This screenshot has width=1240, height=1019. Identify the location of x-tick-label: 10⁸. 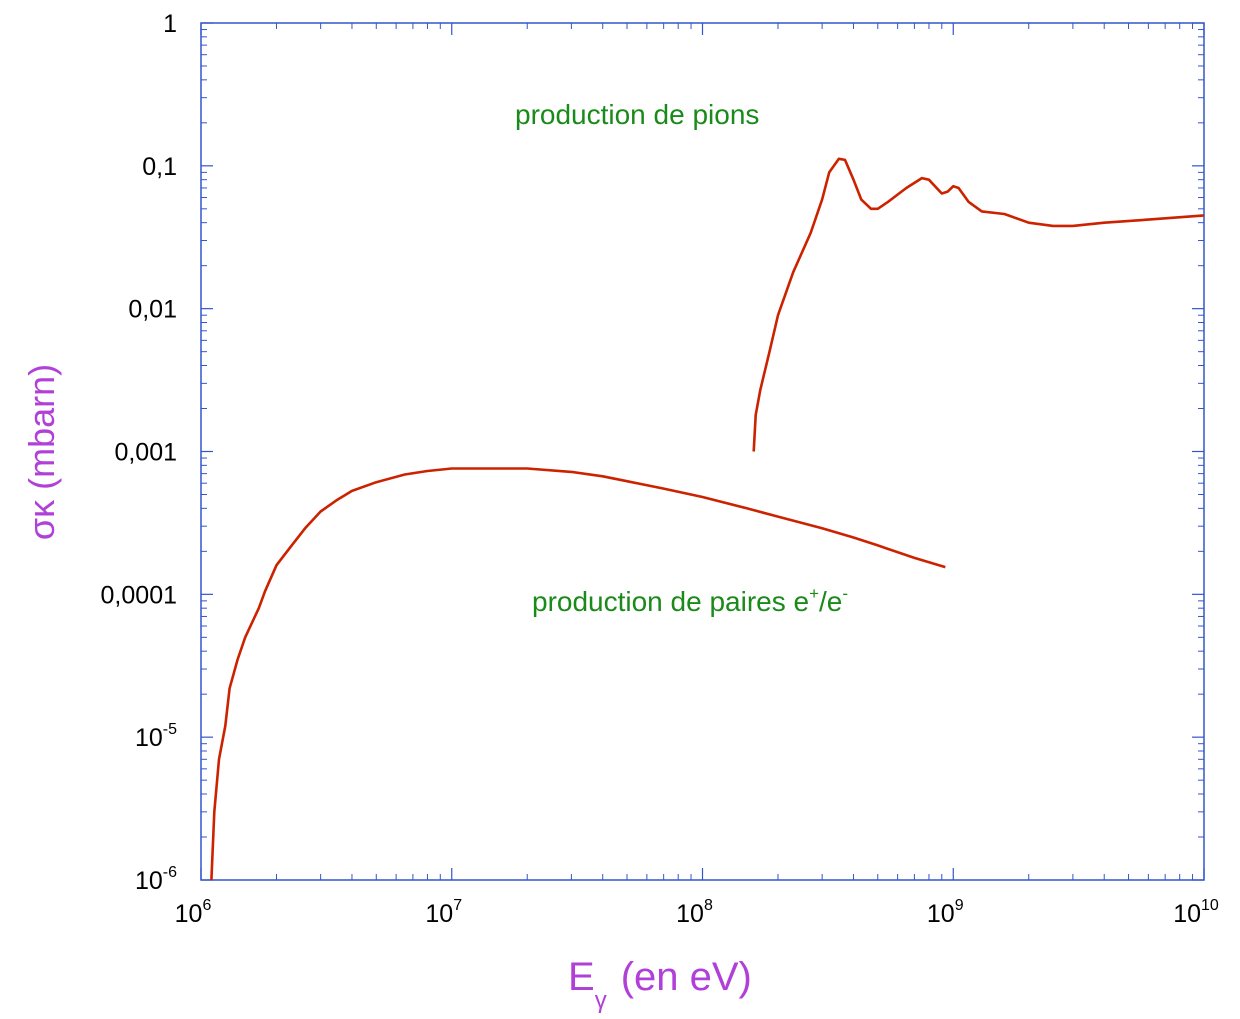
(694, 912).